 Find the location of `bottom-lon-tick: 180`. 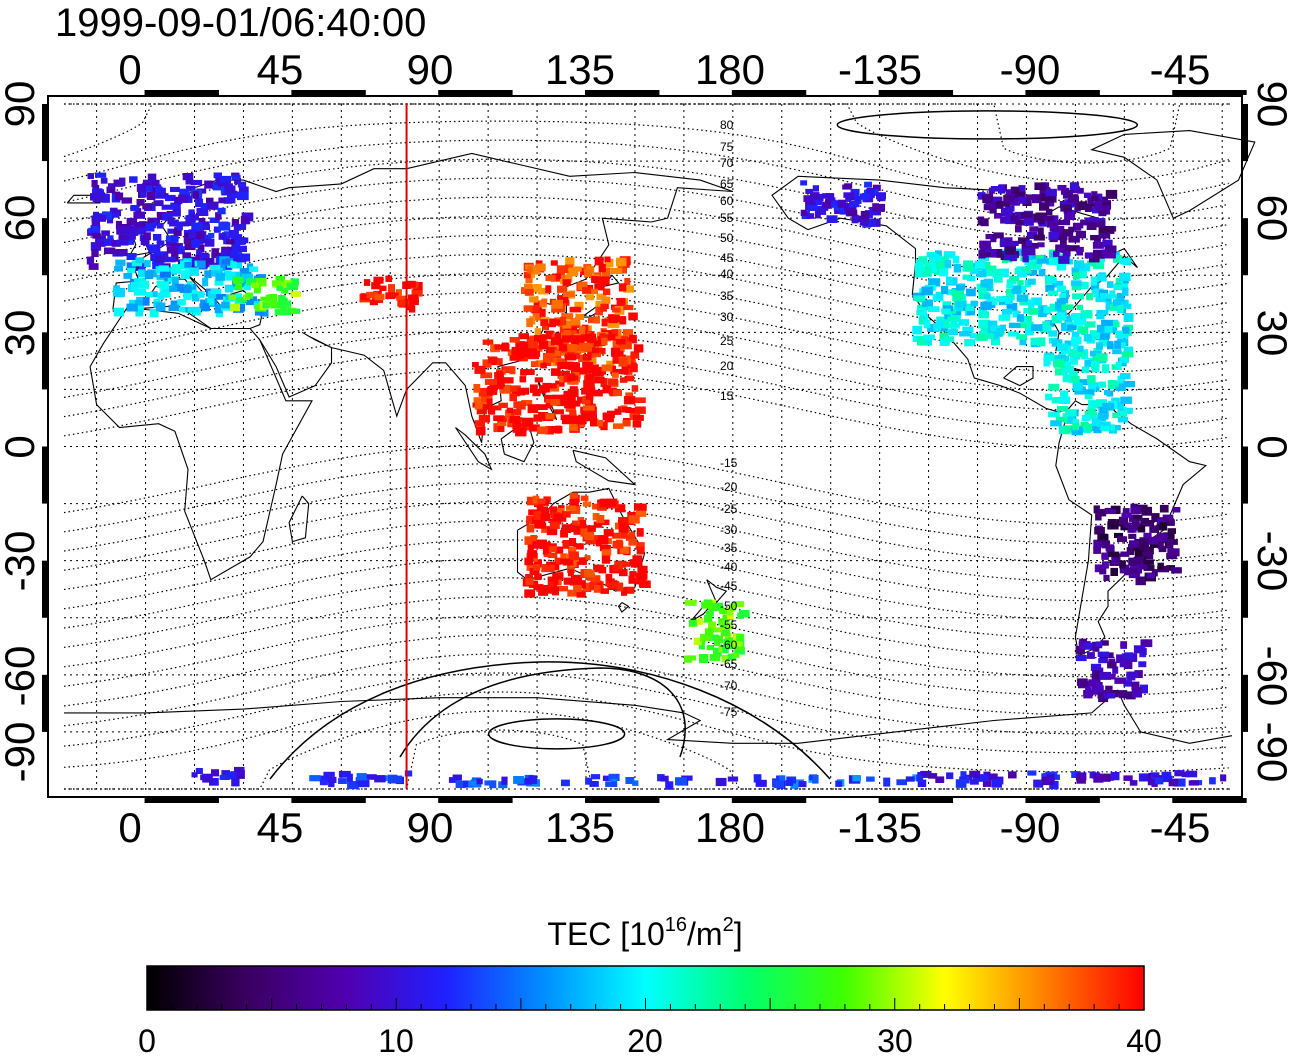

bottom-lon-tick: 180 is located at coordinates (730, 827).